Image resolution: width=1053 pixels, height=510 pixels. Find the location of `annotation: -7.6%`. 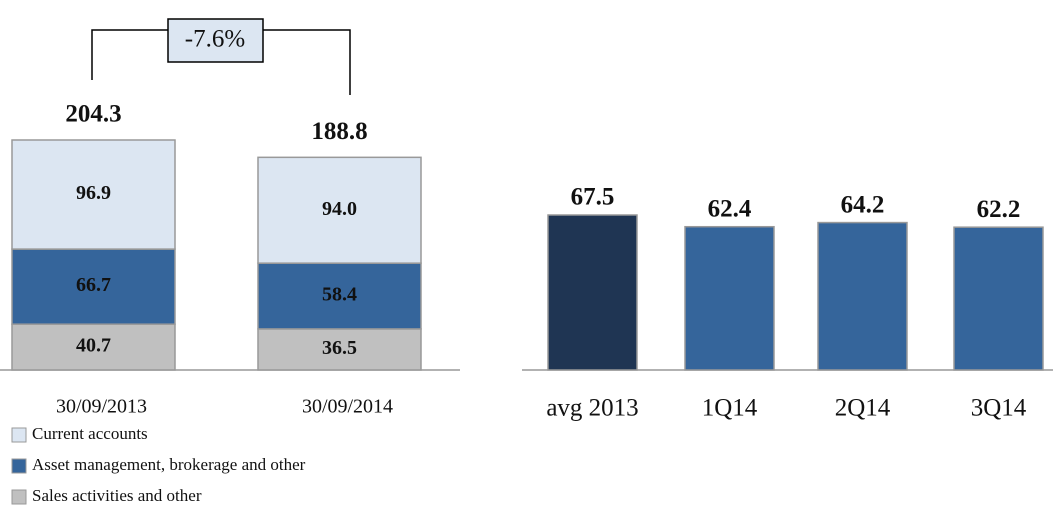

annotation: -7.6% is located at coordinates (215, 39).